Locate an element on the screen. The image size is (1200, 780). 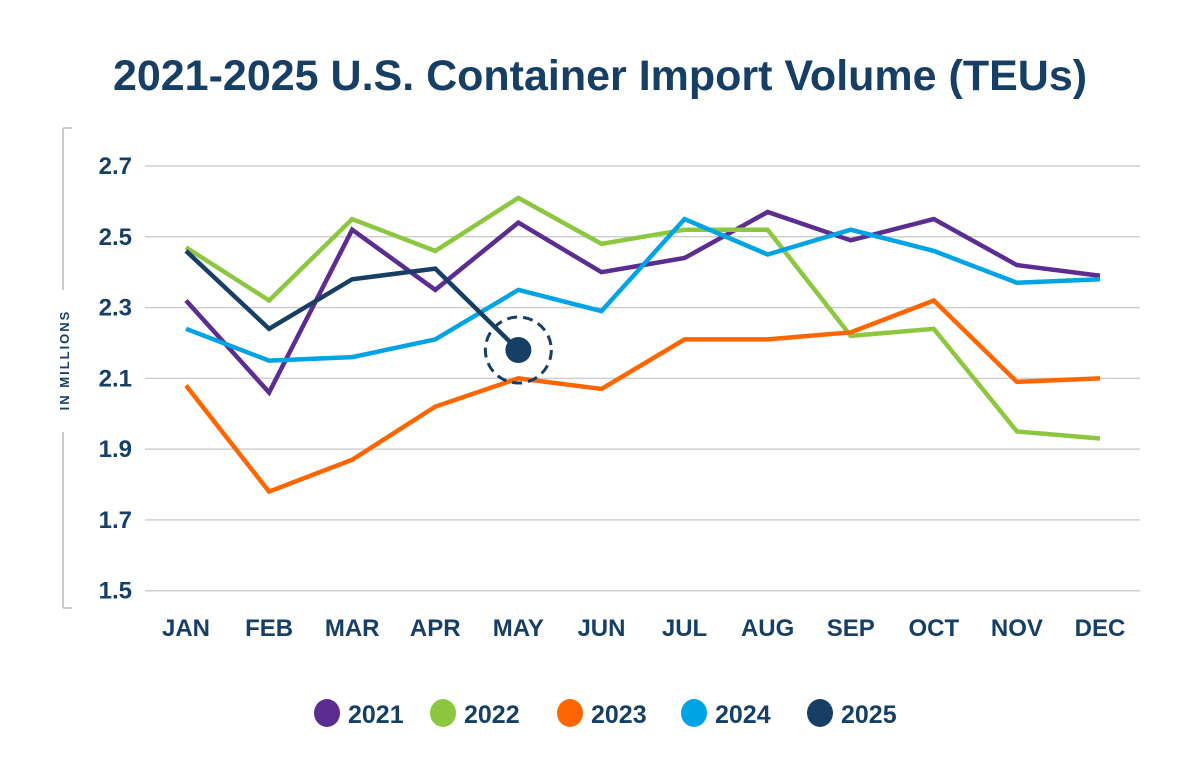
y-tick-label: 2.5 is located at coordinates (115, 237).